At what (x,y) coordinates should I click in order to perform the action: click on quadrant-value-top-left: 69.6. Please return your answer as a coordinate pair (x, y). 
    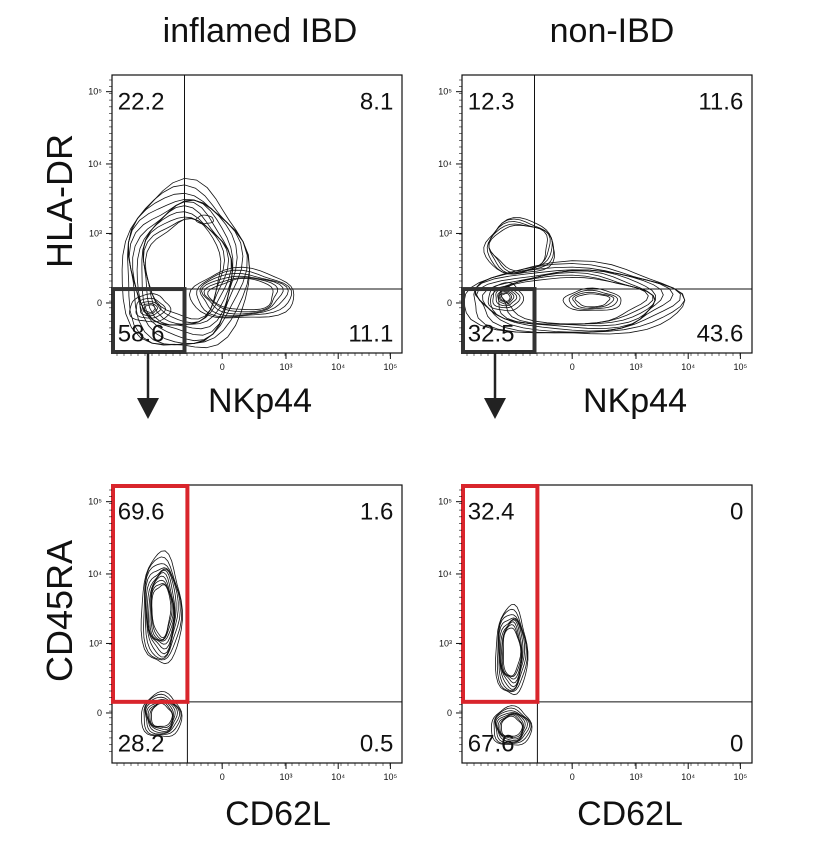
    Looking at the image, I should click on (141, 512).